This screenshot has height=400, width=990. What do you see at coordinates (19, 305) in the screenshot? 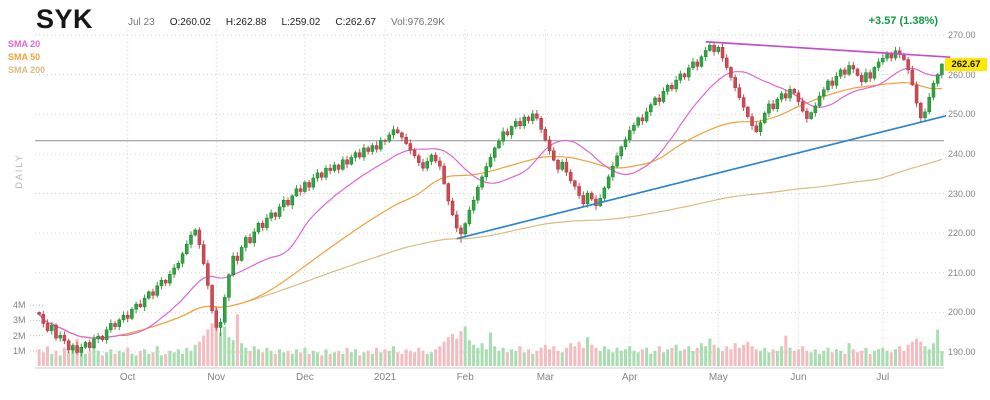
I see `volume-axis-label: 4M` at bounding box center [19, 305].